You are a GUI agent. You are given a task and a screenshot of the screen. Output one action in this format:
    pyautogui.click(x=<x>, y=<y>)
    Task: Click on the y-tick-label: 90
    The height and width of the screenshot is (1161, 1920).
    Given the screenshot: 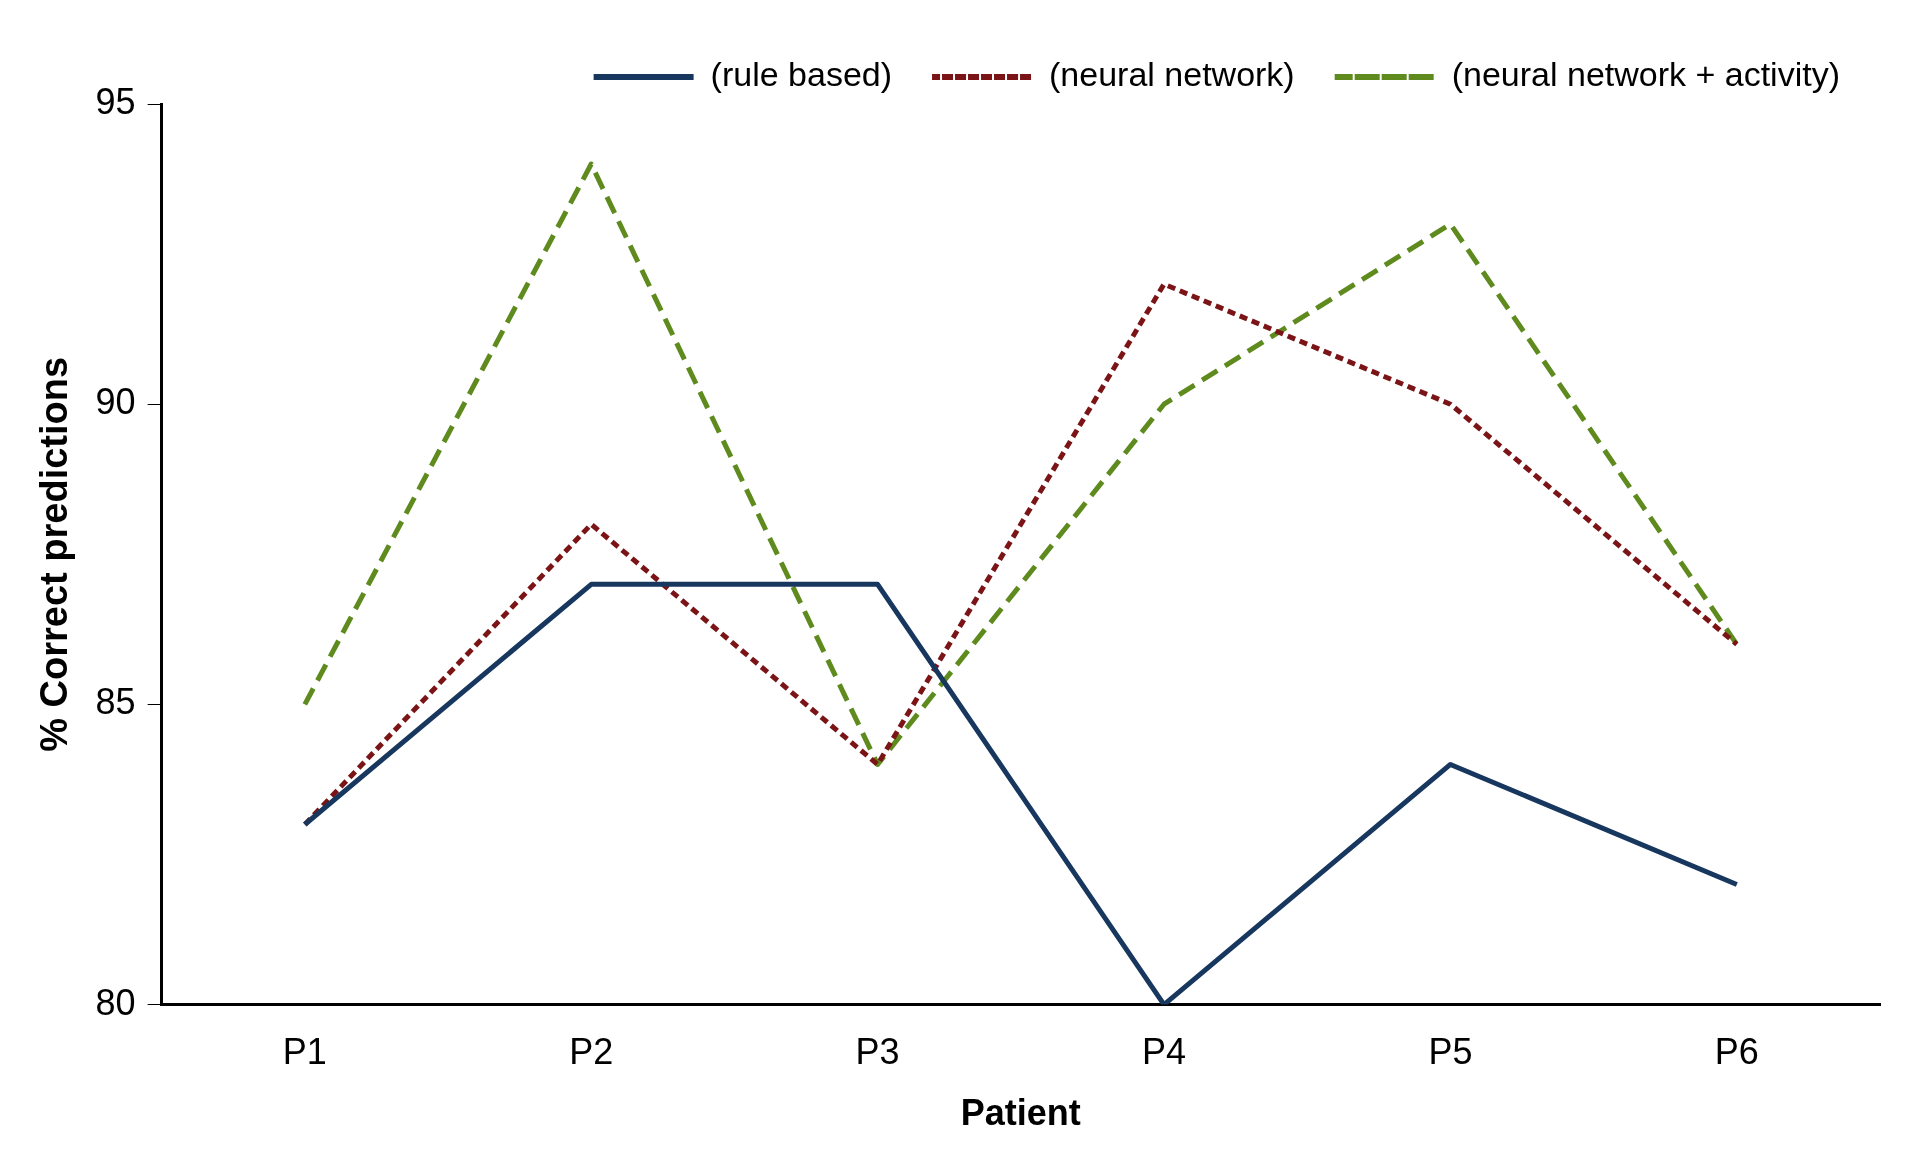 What is the action you would take?
    pyautogui.click(x=115, y=402)
    